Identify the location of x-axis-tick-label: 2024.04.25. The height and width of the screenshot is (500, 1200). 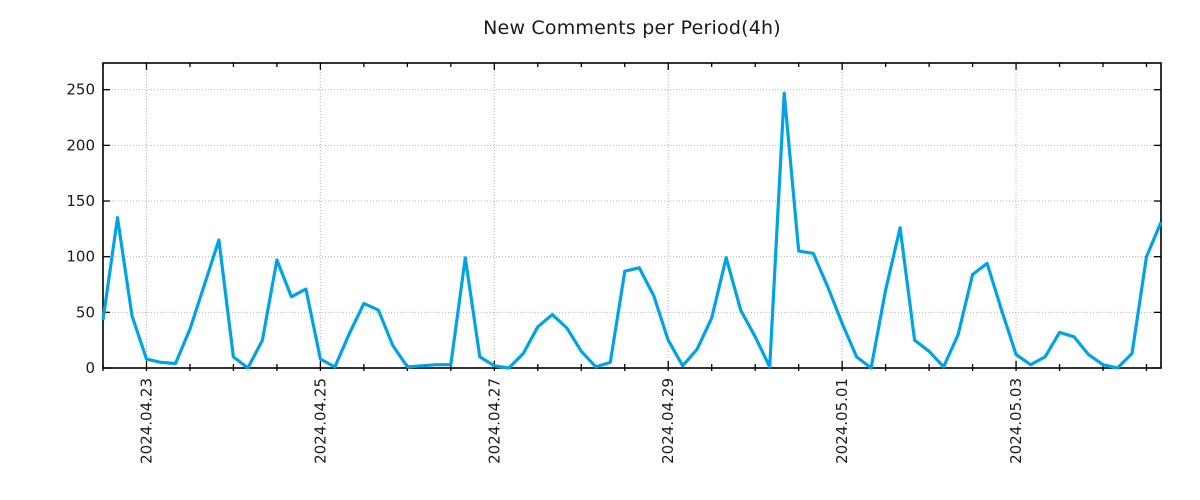
(320, 421).